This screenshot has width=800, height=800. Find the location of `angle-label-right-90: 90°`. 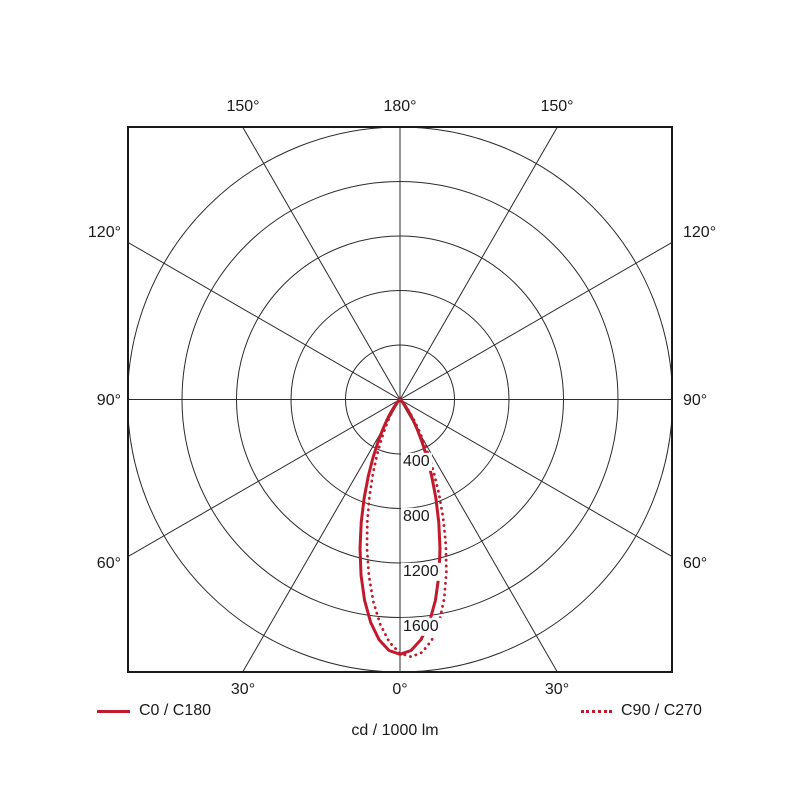

angle-label-right-90: 90° is located at coordinates (695, 400).